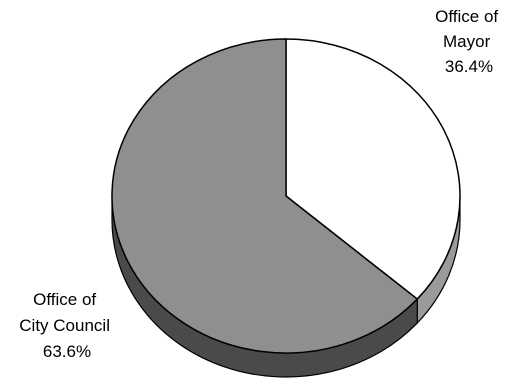 The image size is (519, 384). I want to click on slice-percent-mayor: 36.4%, so click(469, 66).